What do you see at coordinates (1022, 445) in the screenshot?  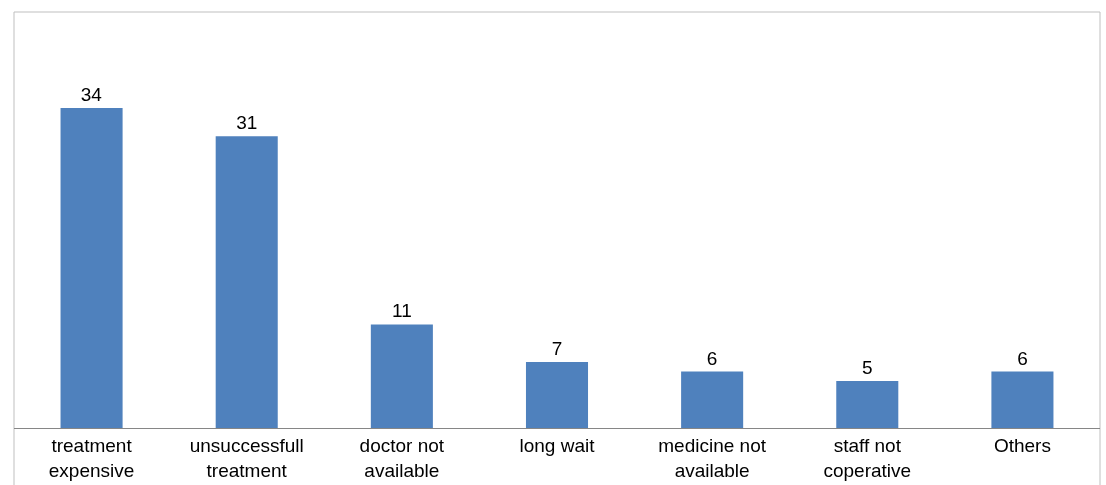 I see `x-tick-label: Others` at bounding box center [1022, 445].